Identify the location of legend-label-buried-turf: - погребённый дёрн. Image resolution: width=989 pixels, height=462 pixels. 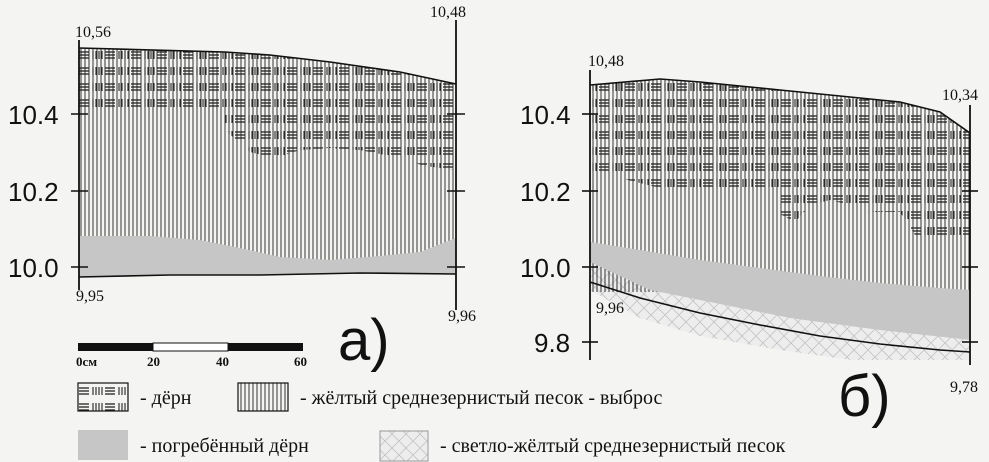
(224, 446).